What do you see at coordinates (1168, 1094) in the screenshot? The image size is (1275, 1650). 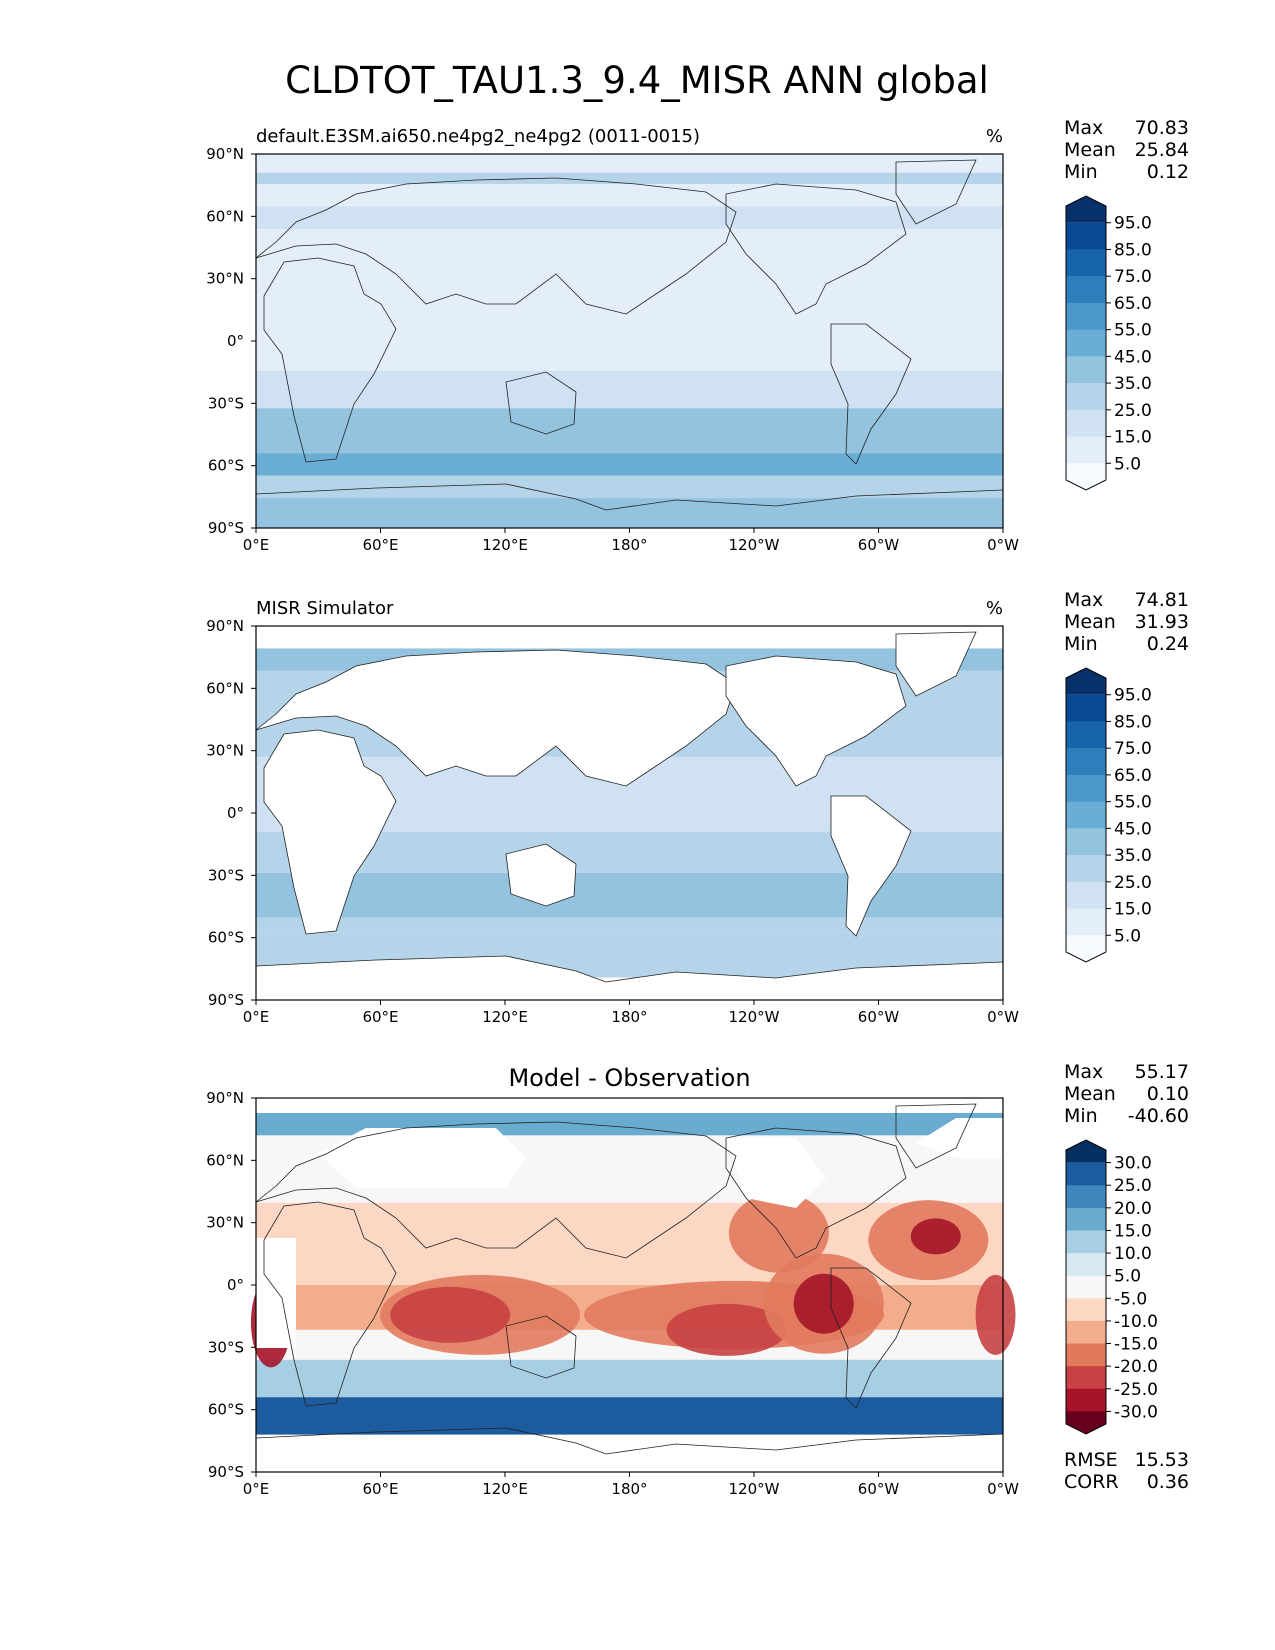 I see `stat-value: 0.10` at bounding box center [1168, 1094].